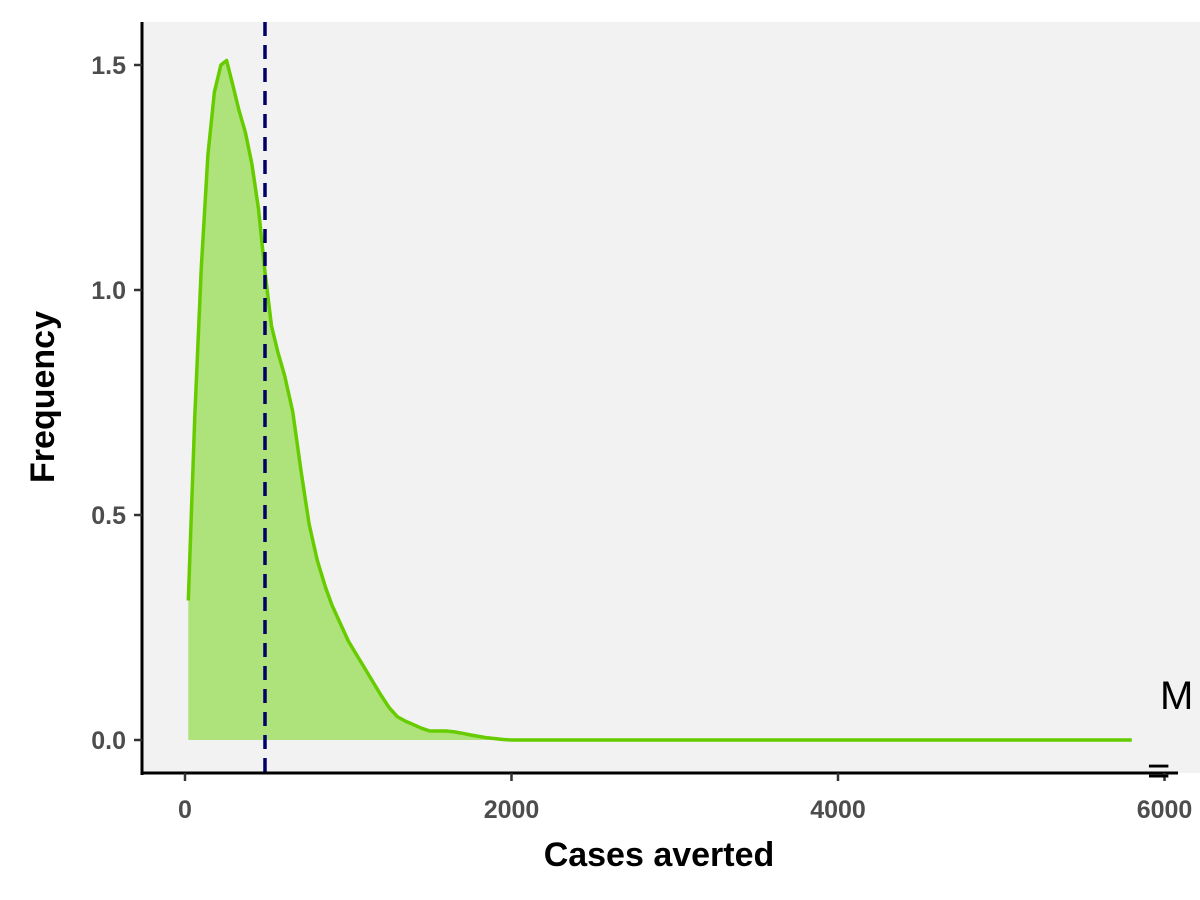 The height and width of the screenshot is (900, 1200). What do you see at coordinates (659, 855) in the screenshot?
I see `x-axis-title: Cases averted` at bounding box center [659, 855].